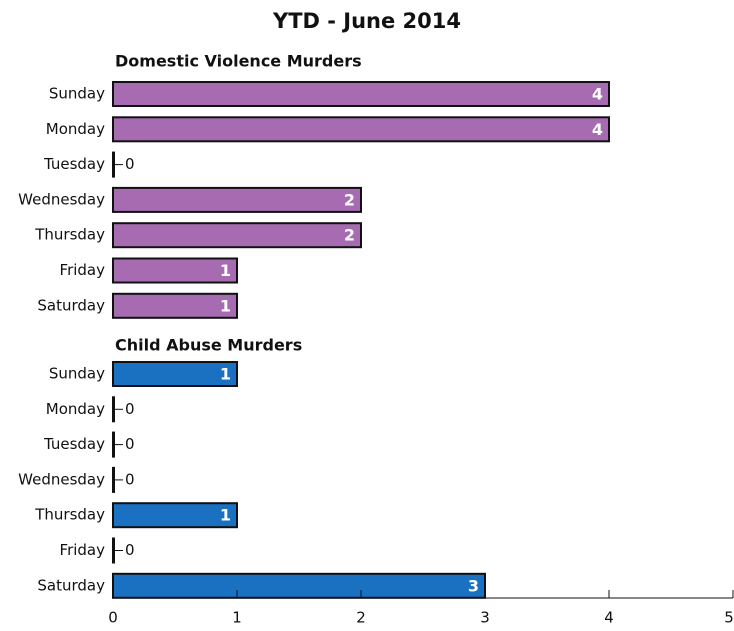 This screenshot has width=734, height=631. I want to click on x-tick-label: 0, so click(113, 618).